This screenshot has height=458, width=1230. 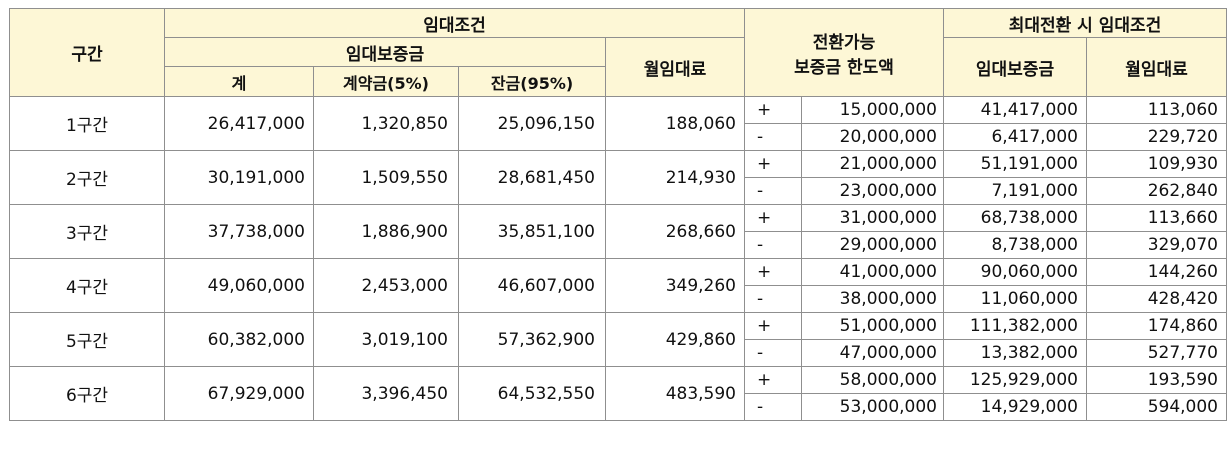 I want to click on monthly-rent-cell: 214,930, so click(x=675, y=177).